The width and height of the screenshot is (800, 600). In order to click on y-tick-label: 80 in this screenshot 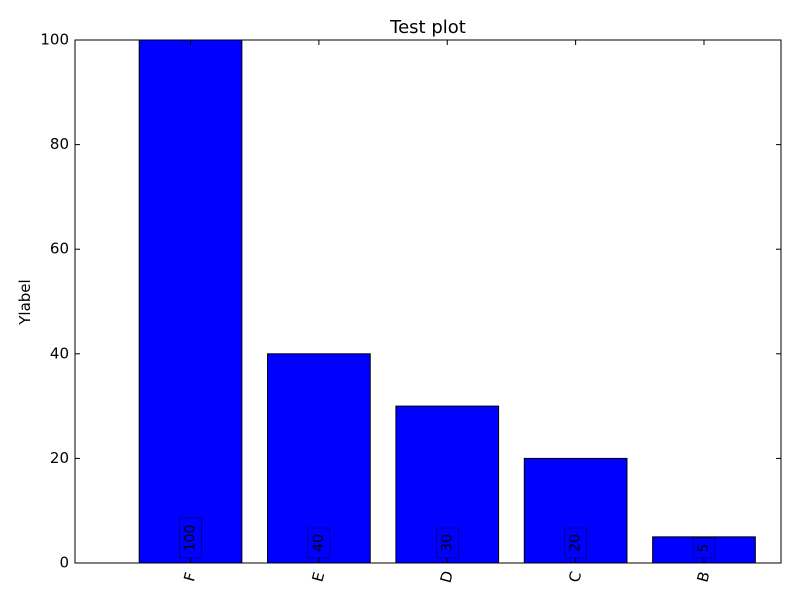, I will do `click(59, 144)`.